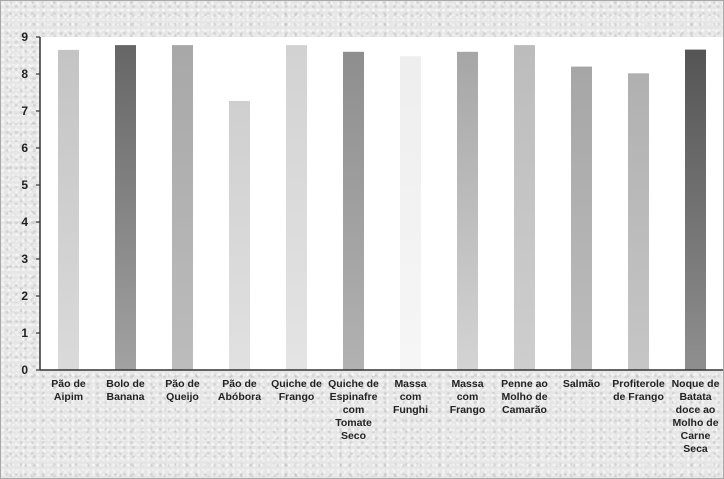 The image size is (724, 479). What do you see at coordinates (696, 416) in the screenshot?
I see `x-tick-label: Noque de Batata doce ao Molho de Carne Seca` at bounding box center [696, 416].